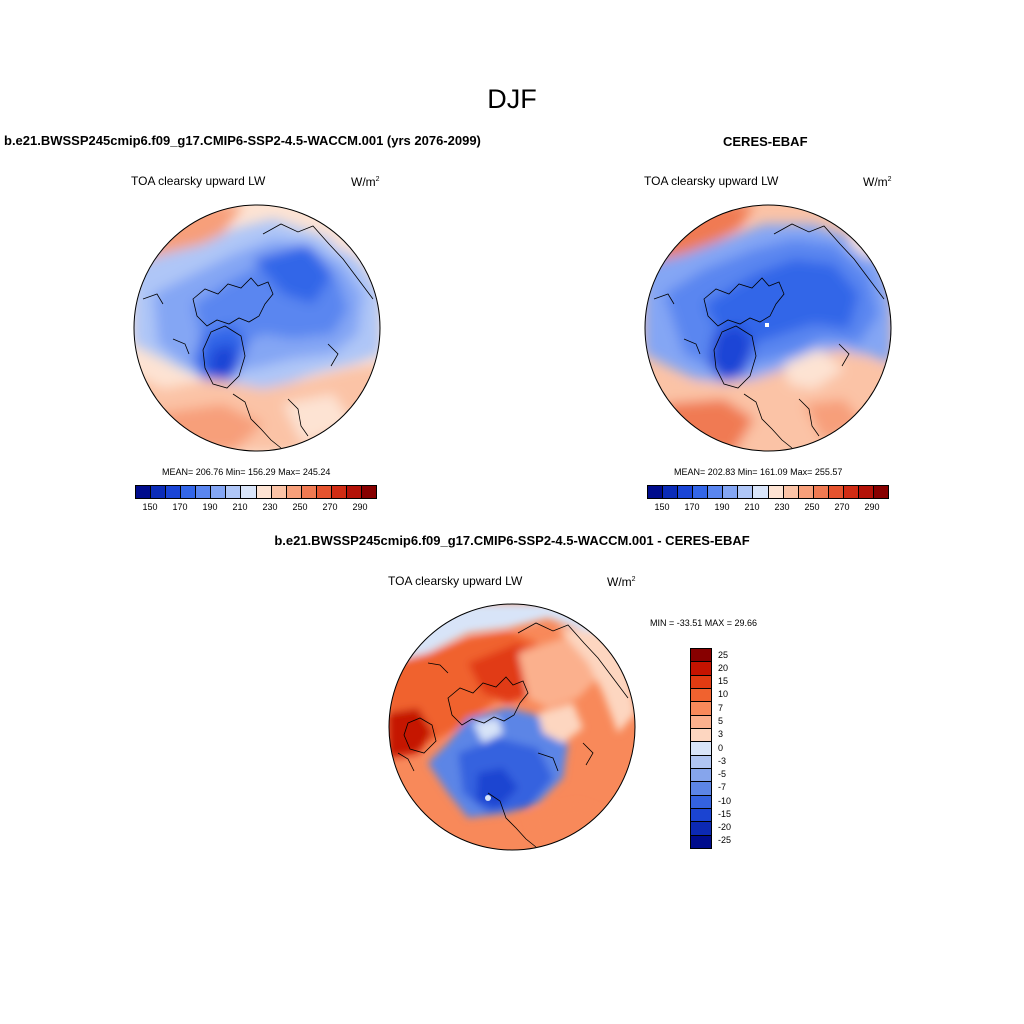 The width and height of the screenshot is (1024, 1024). Describe the element at coordinates (877, 182) in the screenshot. I see `panel2-units: W/m2` at that location.